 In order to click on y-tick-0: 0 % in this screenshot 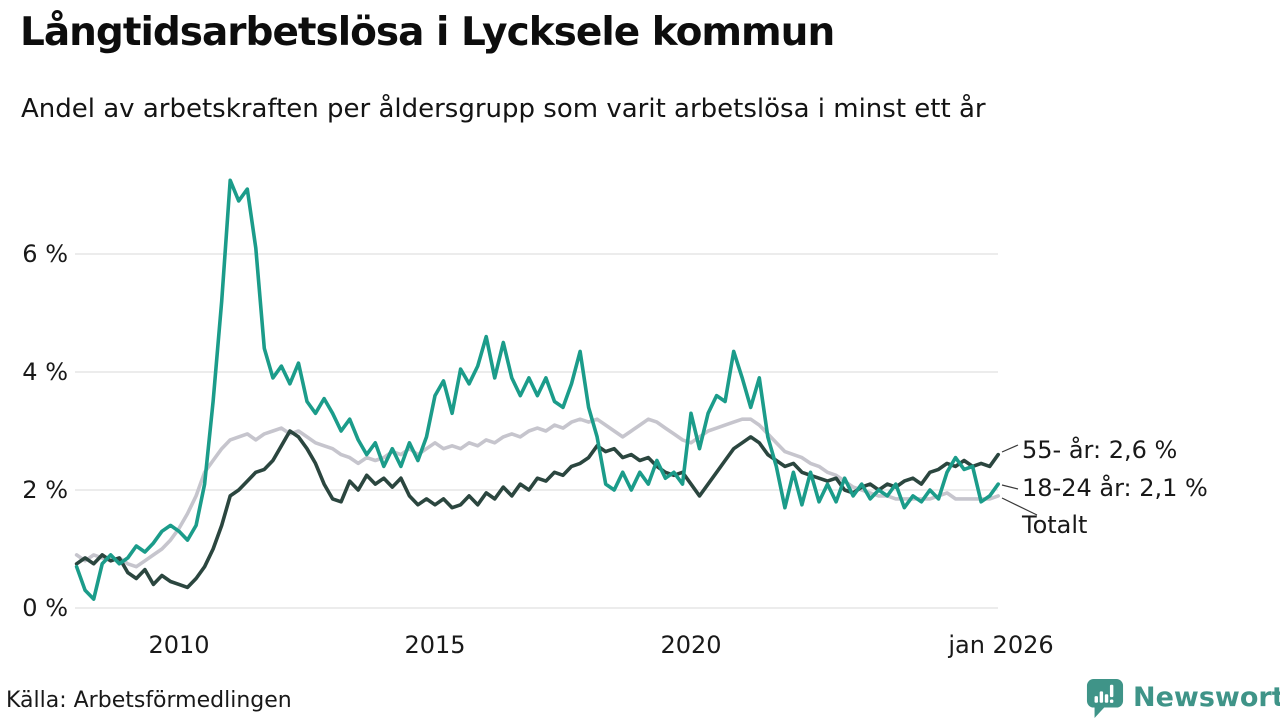, I will do `click(45, 608)`.